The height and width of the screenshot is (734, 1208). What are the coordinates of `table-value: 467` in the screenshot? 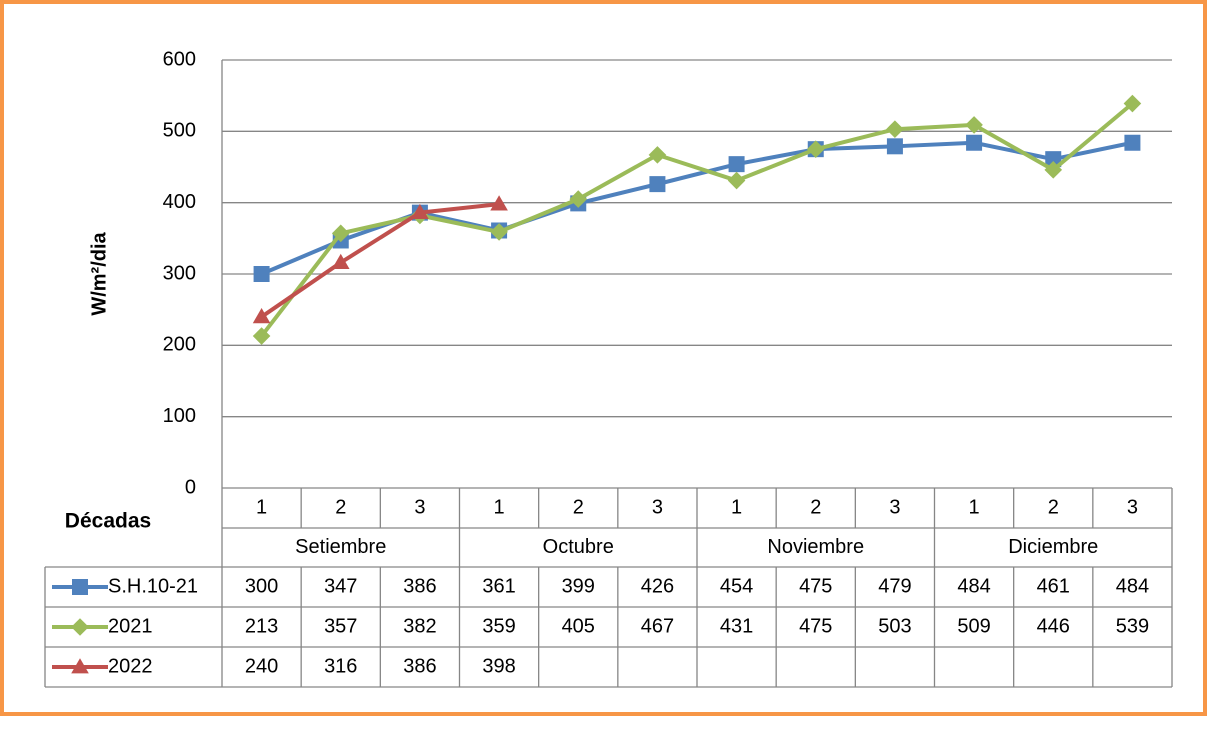 It's located at (657, 626).